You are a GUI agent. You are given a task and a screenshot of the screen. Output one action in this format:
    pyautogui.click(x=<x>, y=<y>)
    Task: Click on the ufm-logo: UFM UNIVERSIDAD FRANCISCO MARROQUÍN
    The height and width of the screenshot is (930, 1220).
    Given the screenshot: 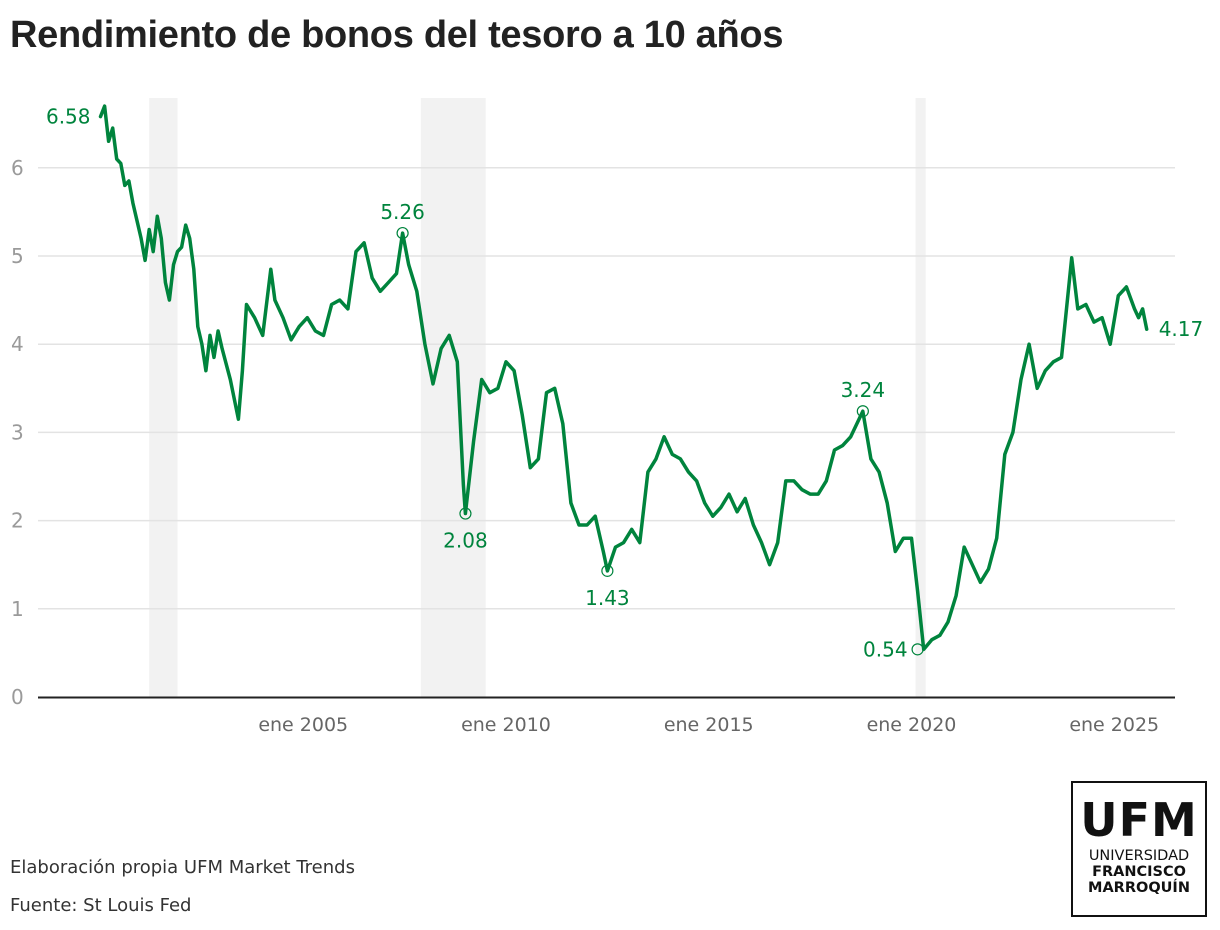 What is the action you would take?
    pyautogui.click(x=1139, y=849)
    